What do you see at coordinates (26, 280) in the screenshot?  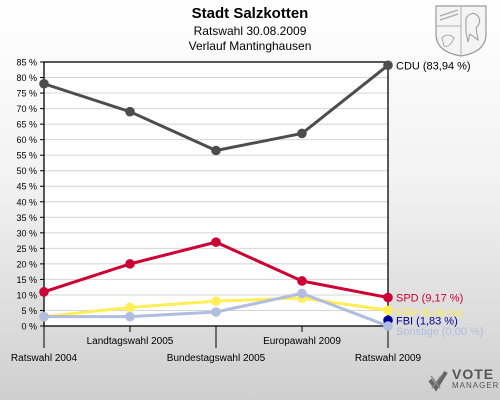 I see `y-tick-label: 15 %` at bounding box center [26, 280].